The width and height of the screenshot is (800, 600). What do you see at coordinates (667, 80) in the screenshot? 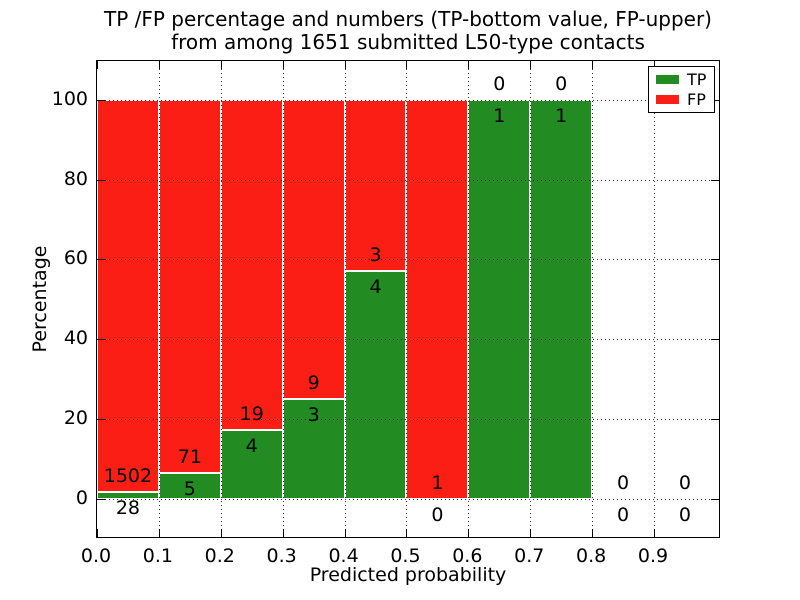
I see `tp-swatch-icon` at bounding box center [667, 80].